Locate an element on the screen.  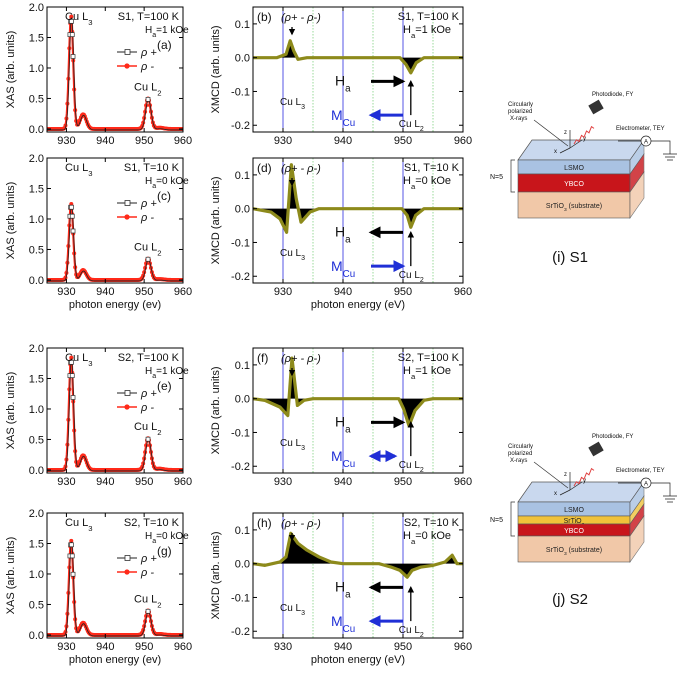
difference-label: (ρ+ - ρ-) is located at coordinates (301, 359).